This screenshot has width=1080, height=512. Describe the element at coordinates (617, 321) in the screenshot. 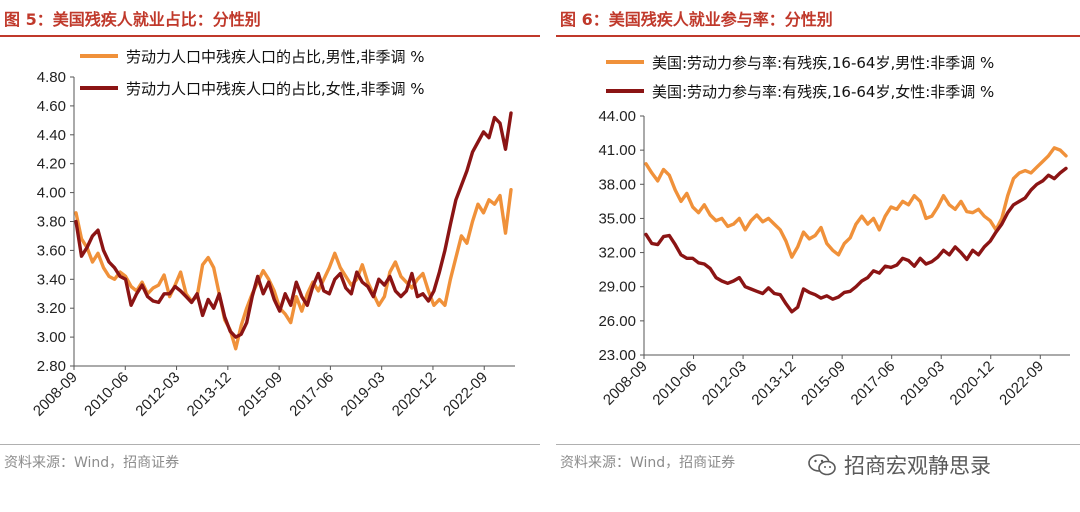

I see `y-tick-label: 26.00` at that location.